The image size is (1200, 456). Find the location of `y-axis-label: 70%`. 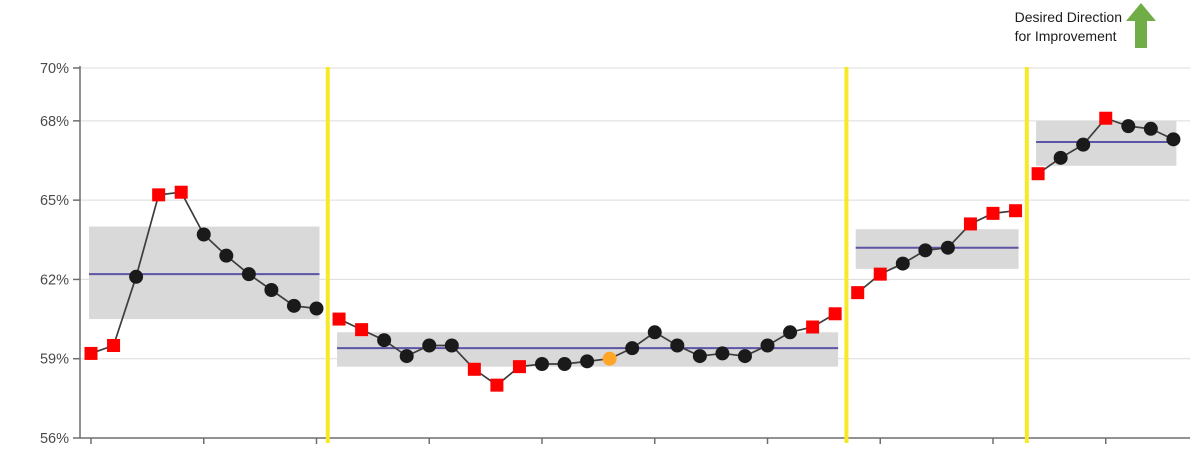

y-axis-label: 70% is located at coordinates (54, 69).